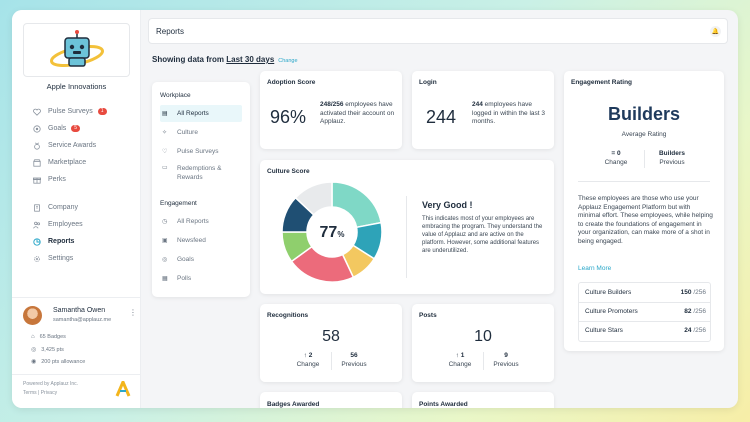 Image resolution: width=750 pixels, height=422 pixels. I want to click on target-icon, so click(36, 128).